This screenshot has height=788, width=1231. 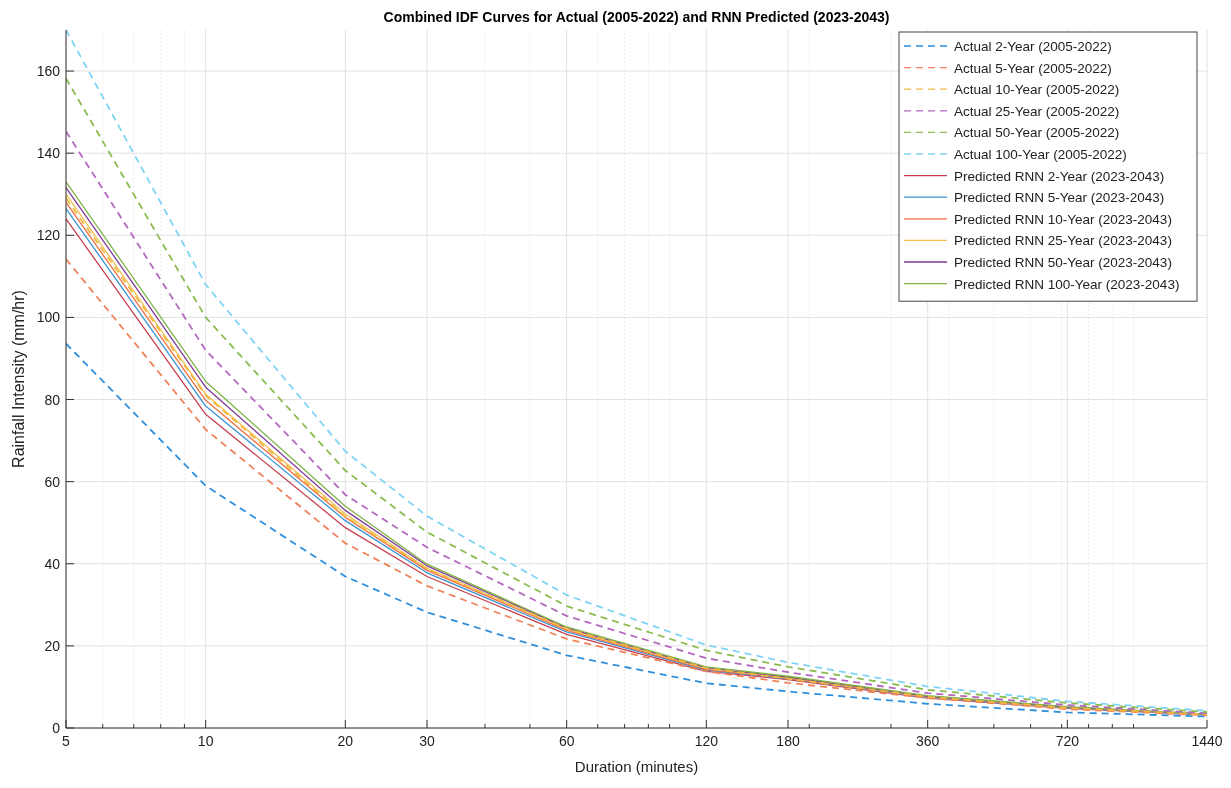 I want to click on y-tick-label: 80, so click(x=52, y=399).